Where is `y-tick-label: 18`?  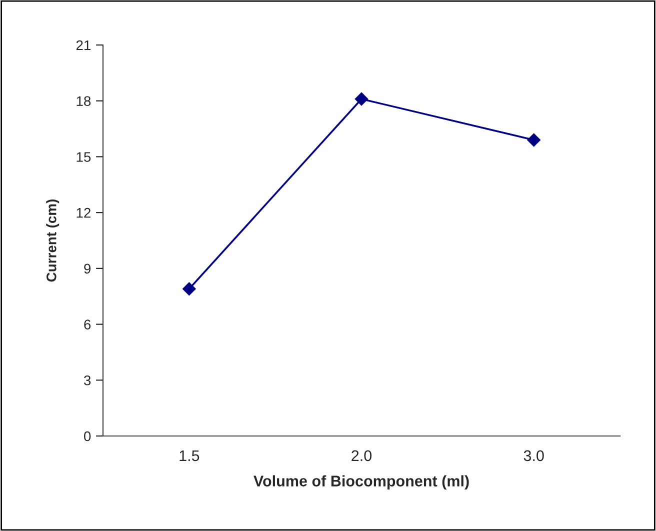
y-tick-label: 18 is located at coordinates (83, 101).